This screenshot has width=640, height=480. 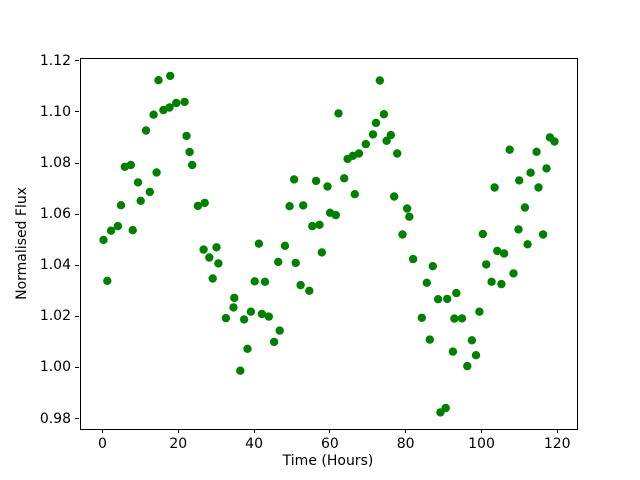 What do you see at coordinates (254, 444) in the screenshot?
I see `x-tick-label: 40` at bounding box center [254, 444].